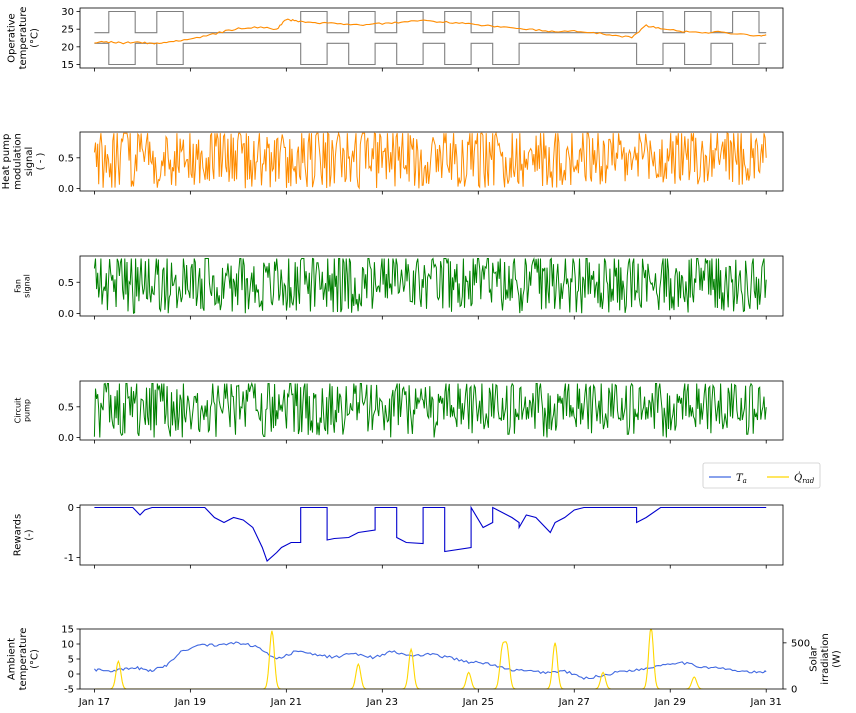 The width and height of the screenshot is (856, 713). I want to click on series-line-solar, so click(430, 659).